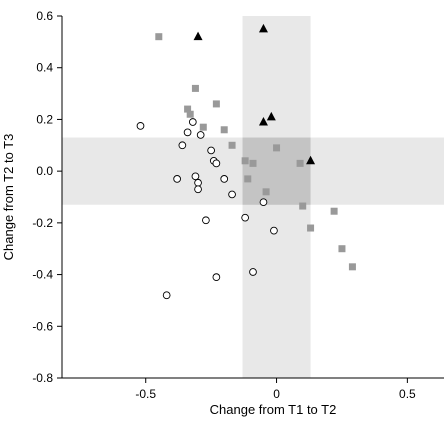 This screenshot has width=447, height=426. What do you see at coordinates (44, 119) in the screenshot?
I see `y-tick-label: 0.2` at bounding box center [44, 119].